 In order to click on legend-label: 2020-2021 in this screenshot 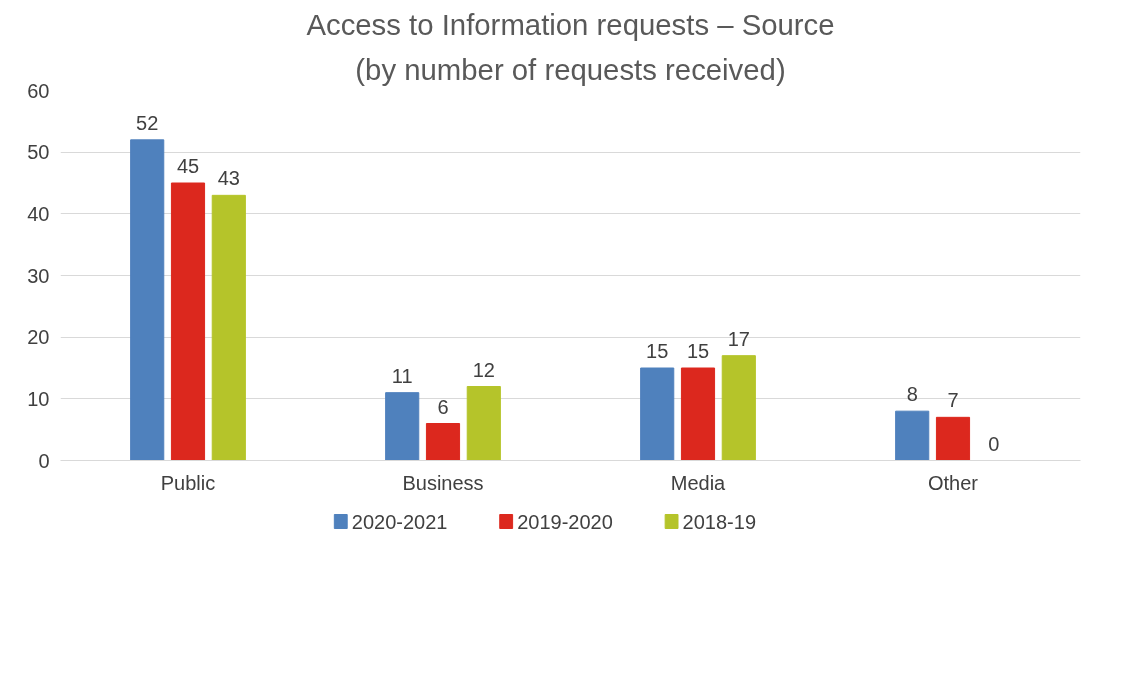, I will do `click(399, 521)`.